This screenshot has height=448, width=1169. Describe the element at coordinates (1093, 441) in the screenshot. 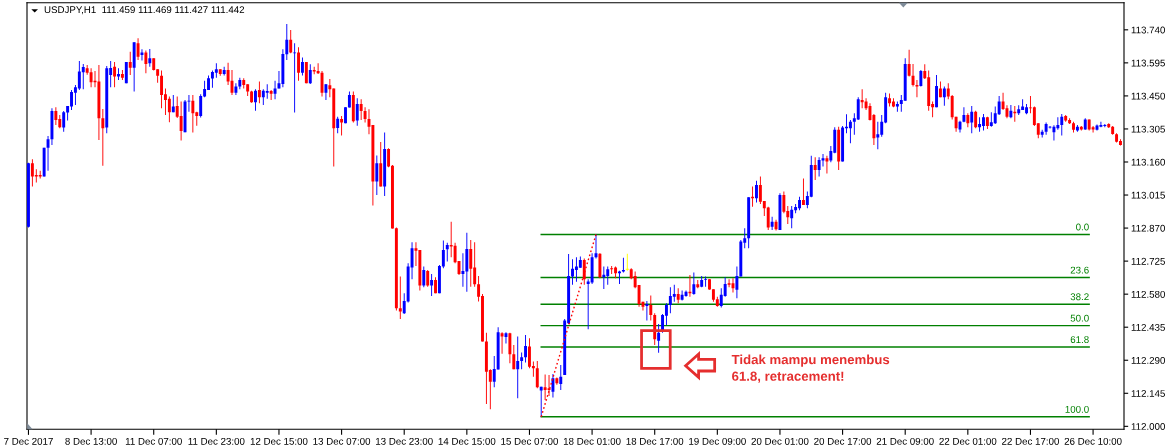

I see `x-tick-label: 26 Dec 10:00` at that location.